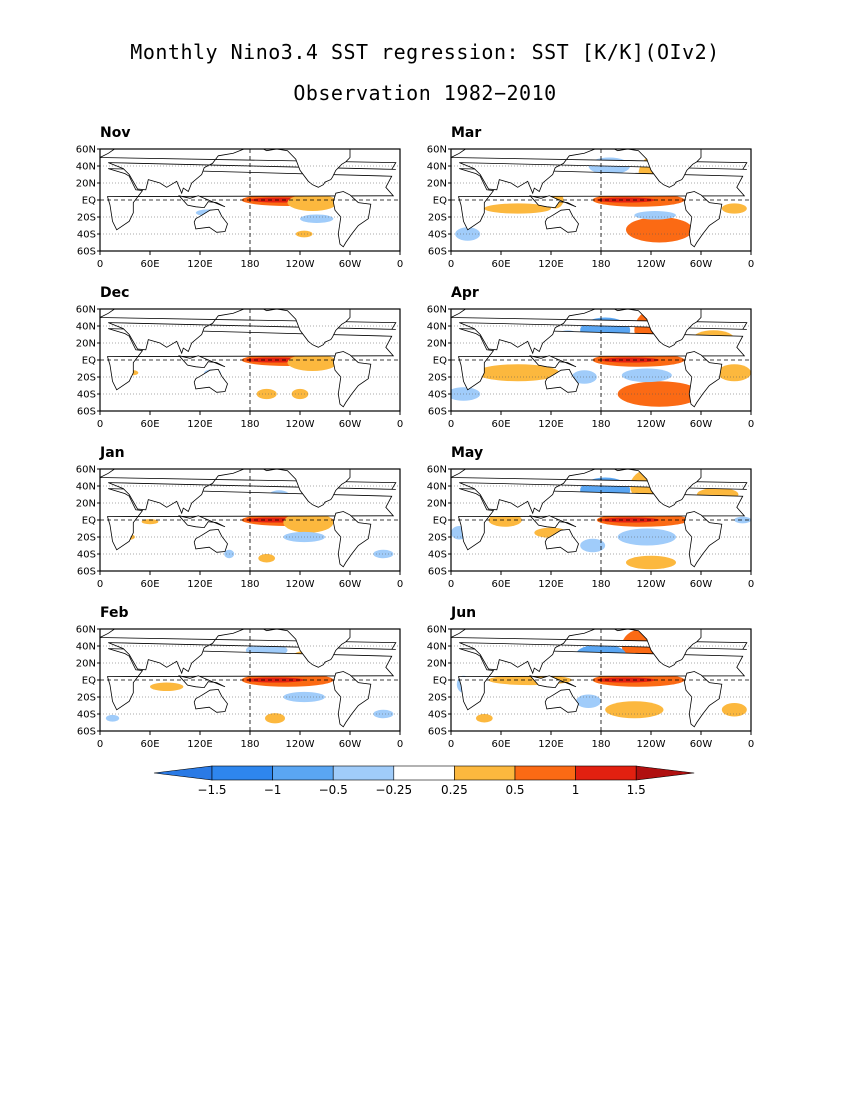 This screenshot has width=850, height=1100. Describe the element at coordinates (514, 790) in the screenshot. I see `colorbar-label: 0.5` at that location.